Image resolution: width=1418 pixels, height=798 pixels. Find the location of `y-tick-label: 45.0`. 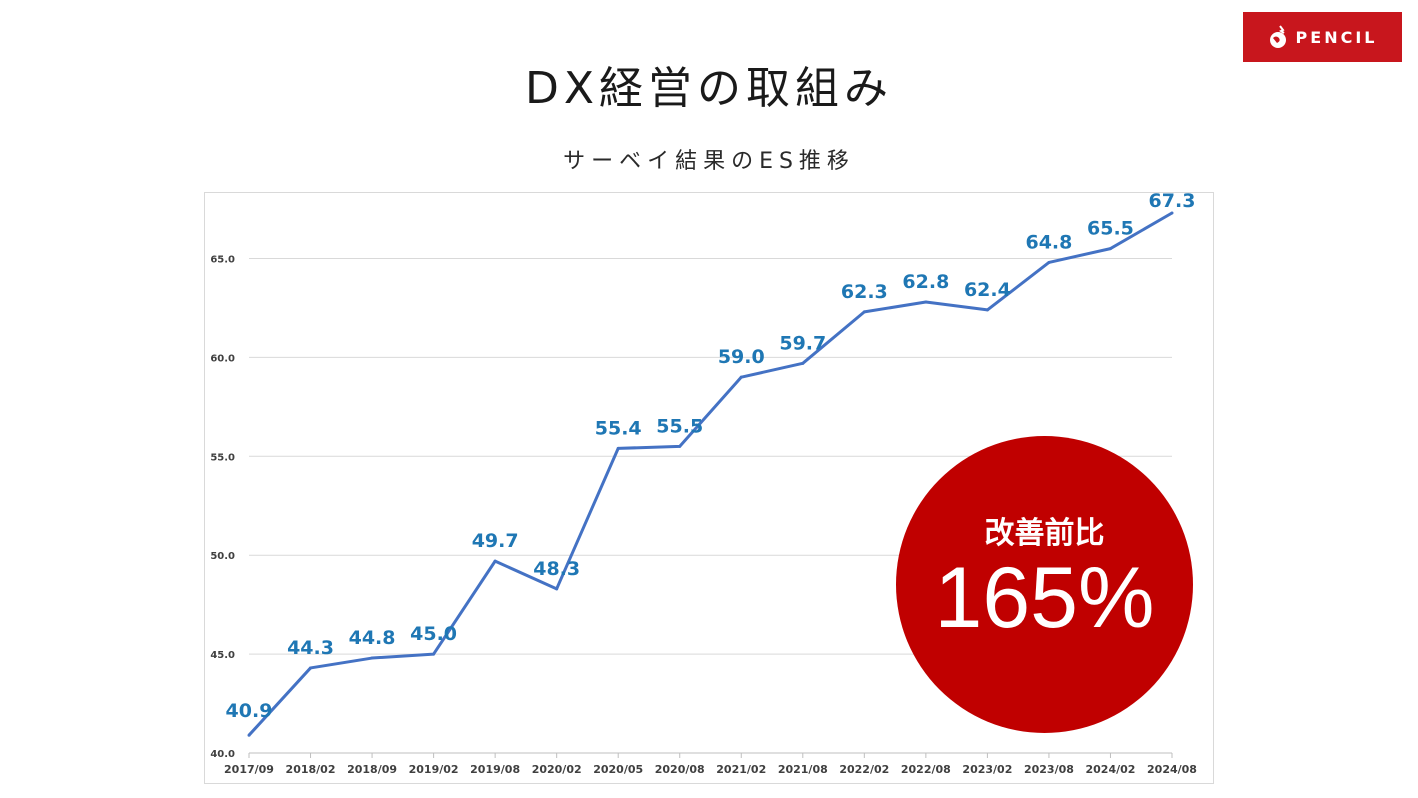

y-tick-label: 45.0 is located at coordinates (222, 655).